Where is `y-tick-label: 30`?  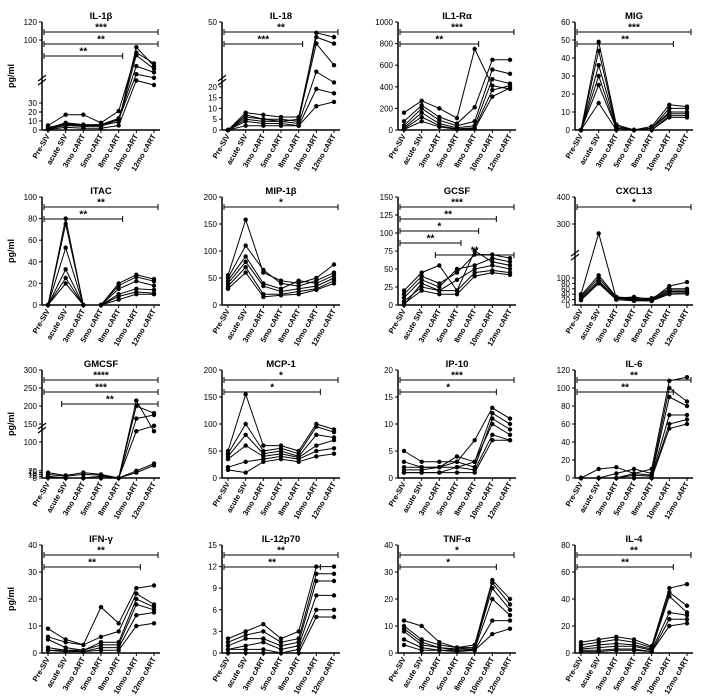 y-tick-label: 30 is located at coordinates (388, 572).